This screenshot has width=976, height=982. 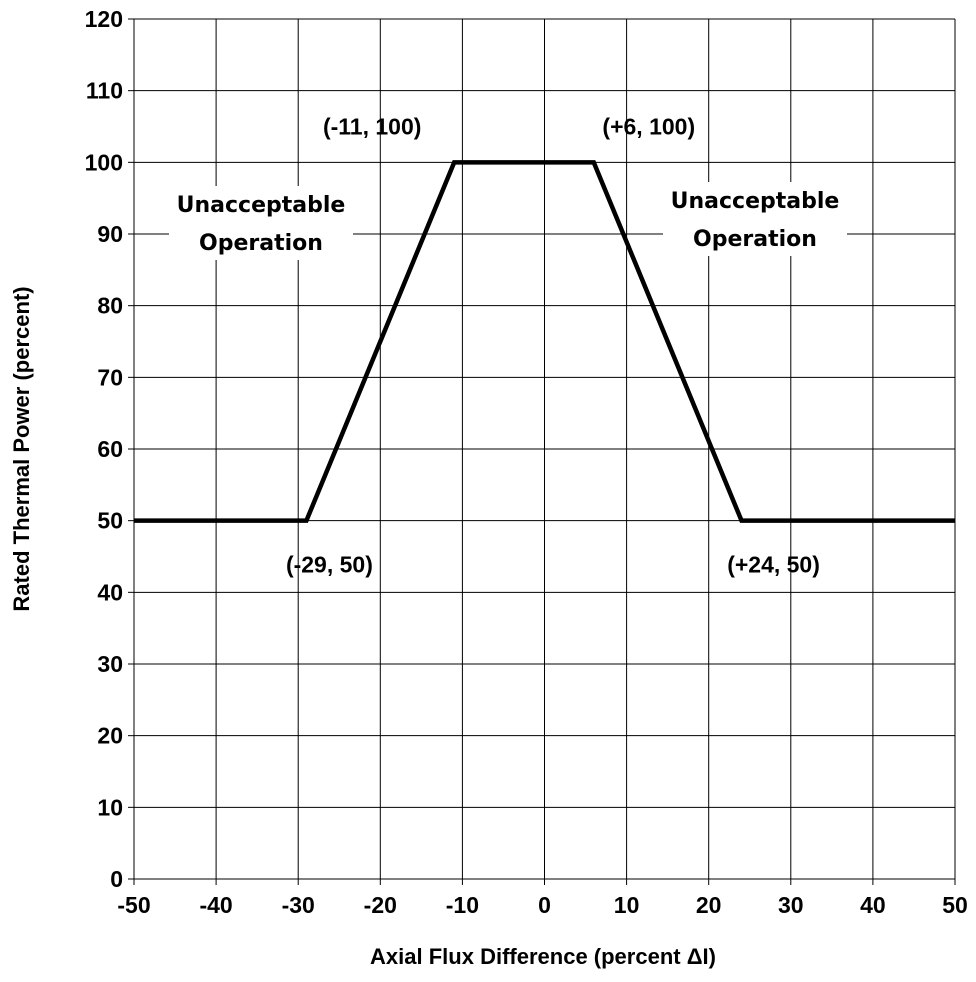 What do you see at coordinates (110, 807) in the screenshot?
I see `y-tick-label: 10` at bounding box center [110, 807].